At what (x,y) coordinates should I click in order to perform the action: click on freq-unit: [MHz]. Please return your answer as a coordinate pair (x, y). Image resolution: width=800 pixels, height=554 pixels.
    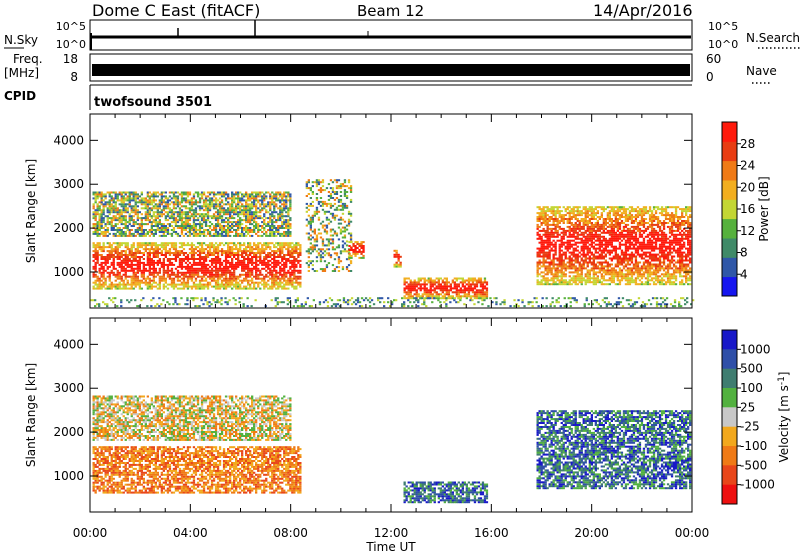
    Looking at the image, I should click on (21, 73).